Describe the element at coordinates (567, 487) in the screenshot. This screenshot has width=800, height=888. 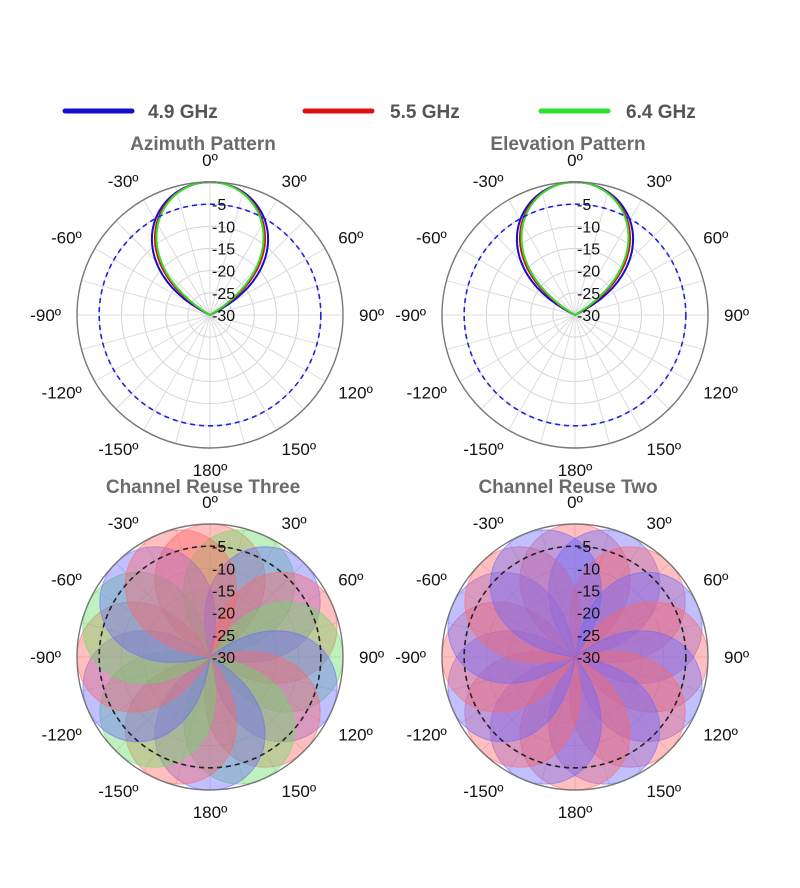
I see `panel-title-reuse-two: Channel Reuse Two` at that location.